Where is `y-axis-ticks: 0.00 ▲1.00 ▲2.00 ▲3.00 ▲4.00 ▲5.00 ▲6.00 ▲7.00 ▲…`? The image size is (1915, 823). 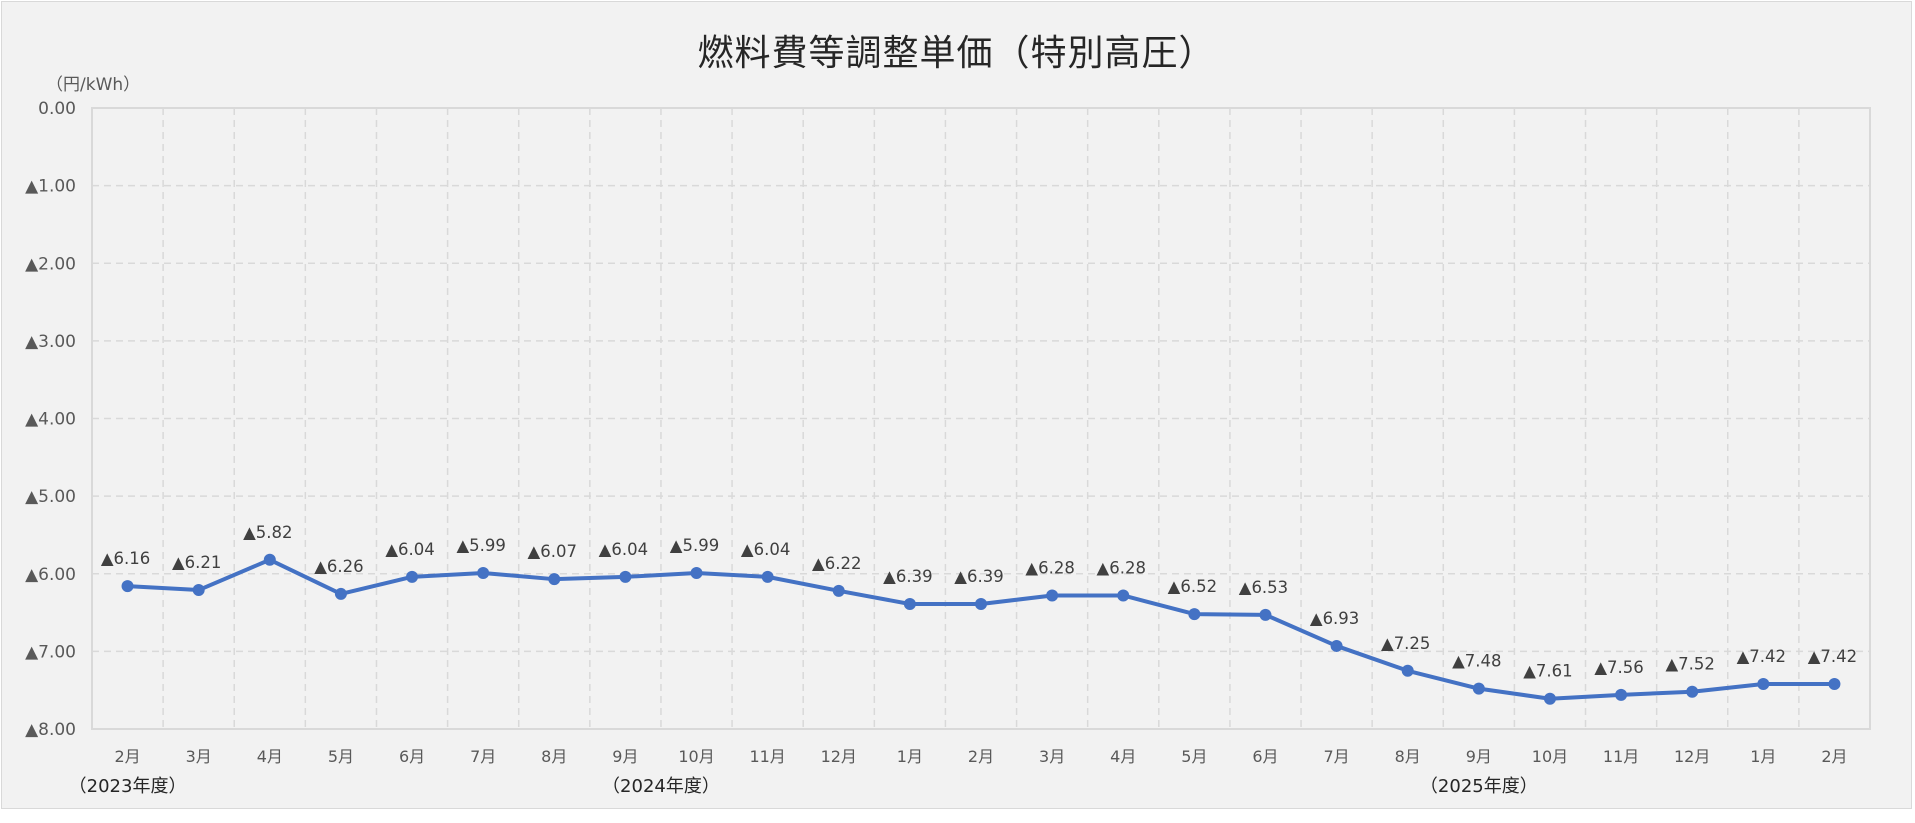 y-axis-ticks: 0.00 ▲1.00 ▲2.00 ▲3.00 ▲4.00 ▲5.00 ▲6.00 ▲7.00 ▲… is located at coordinates (50, 419).